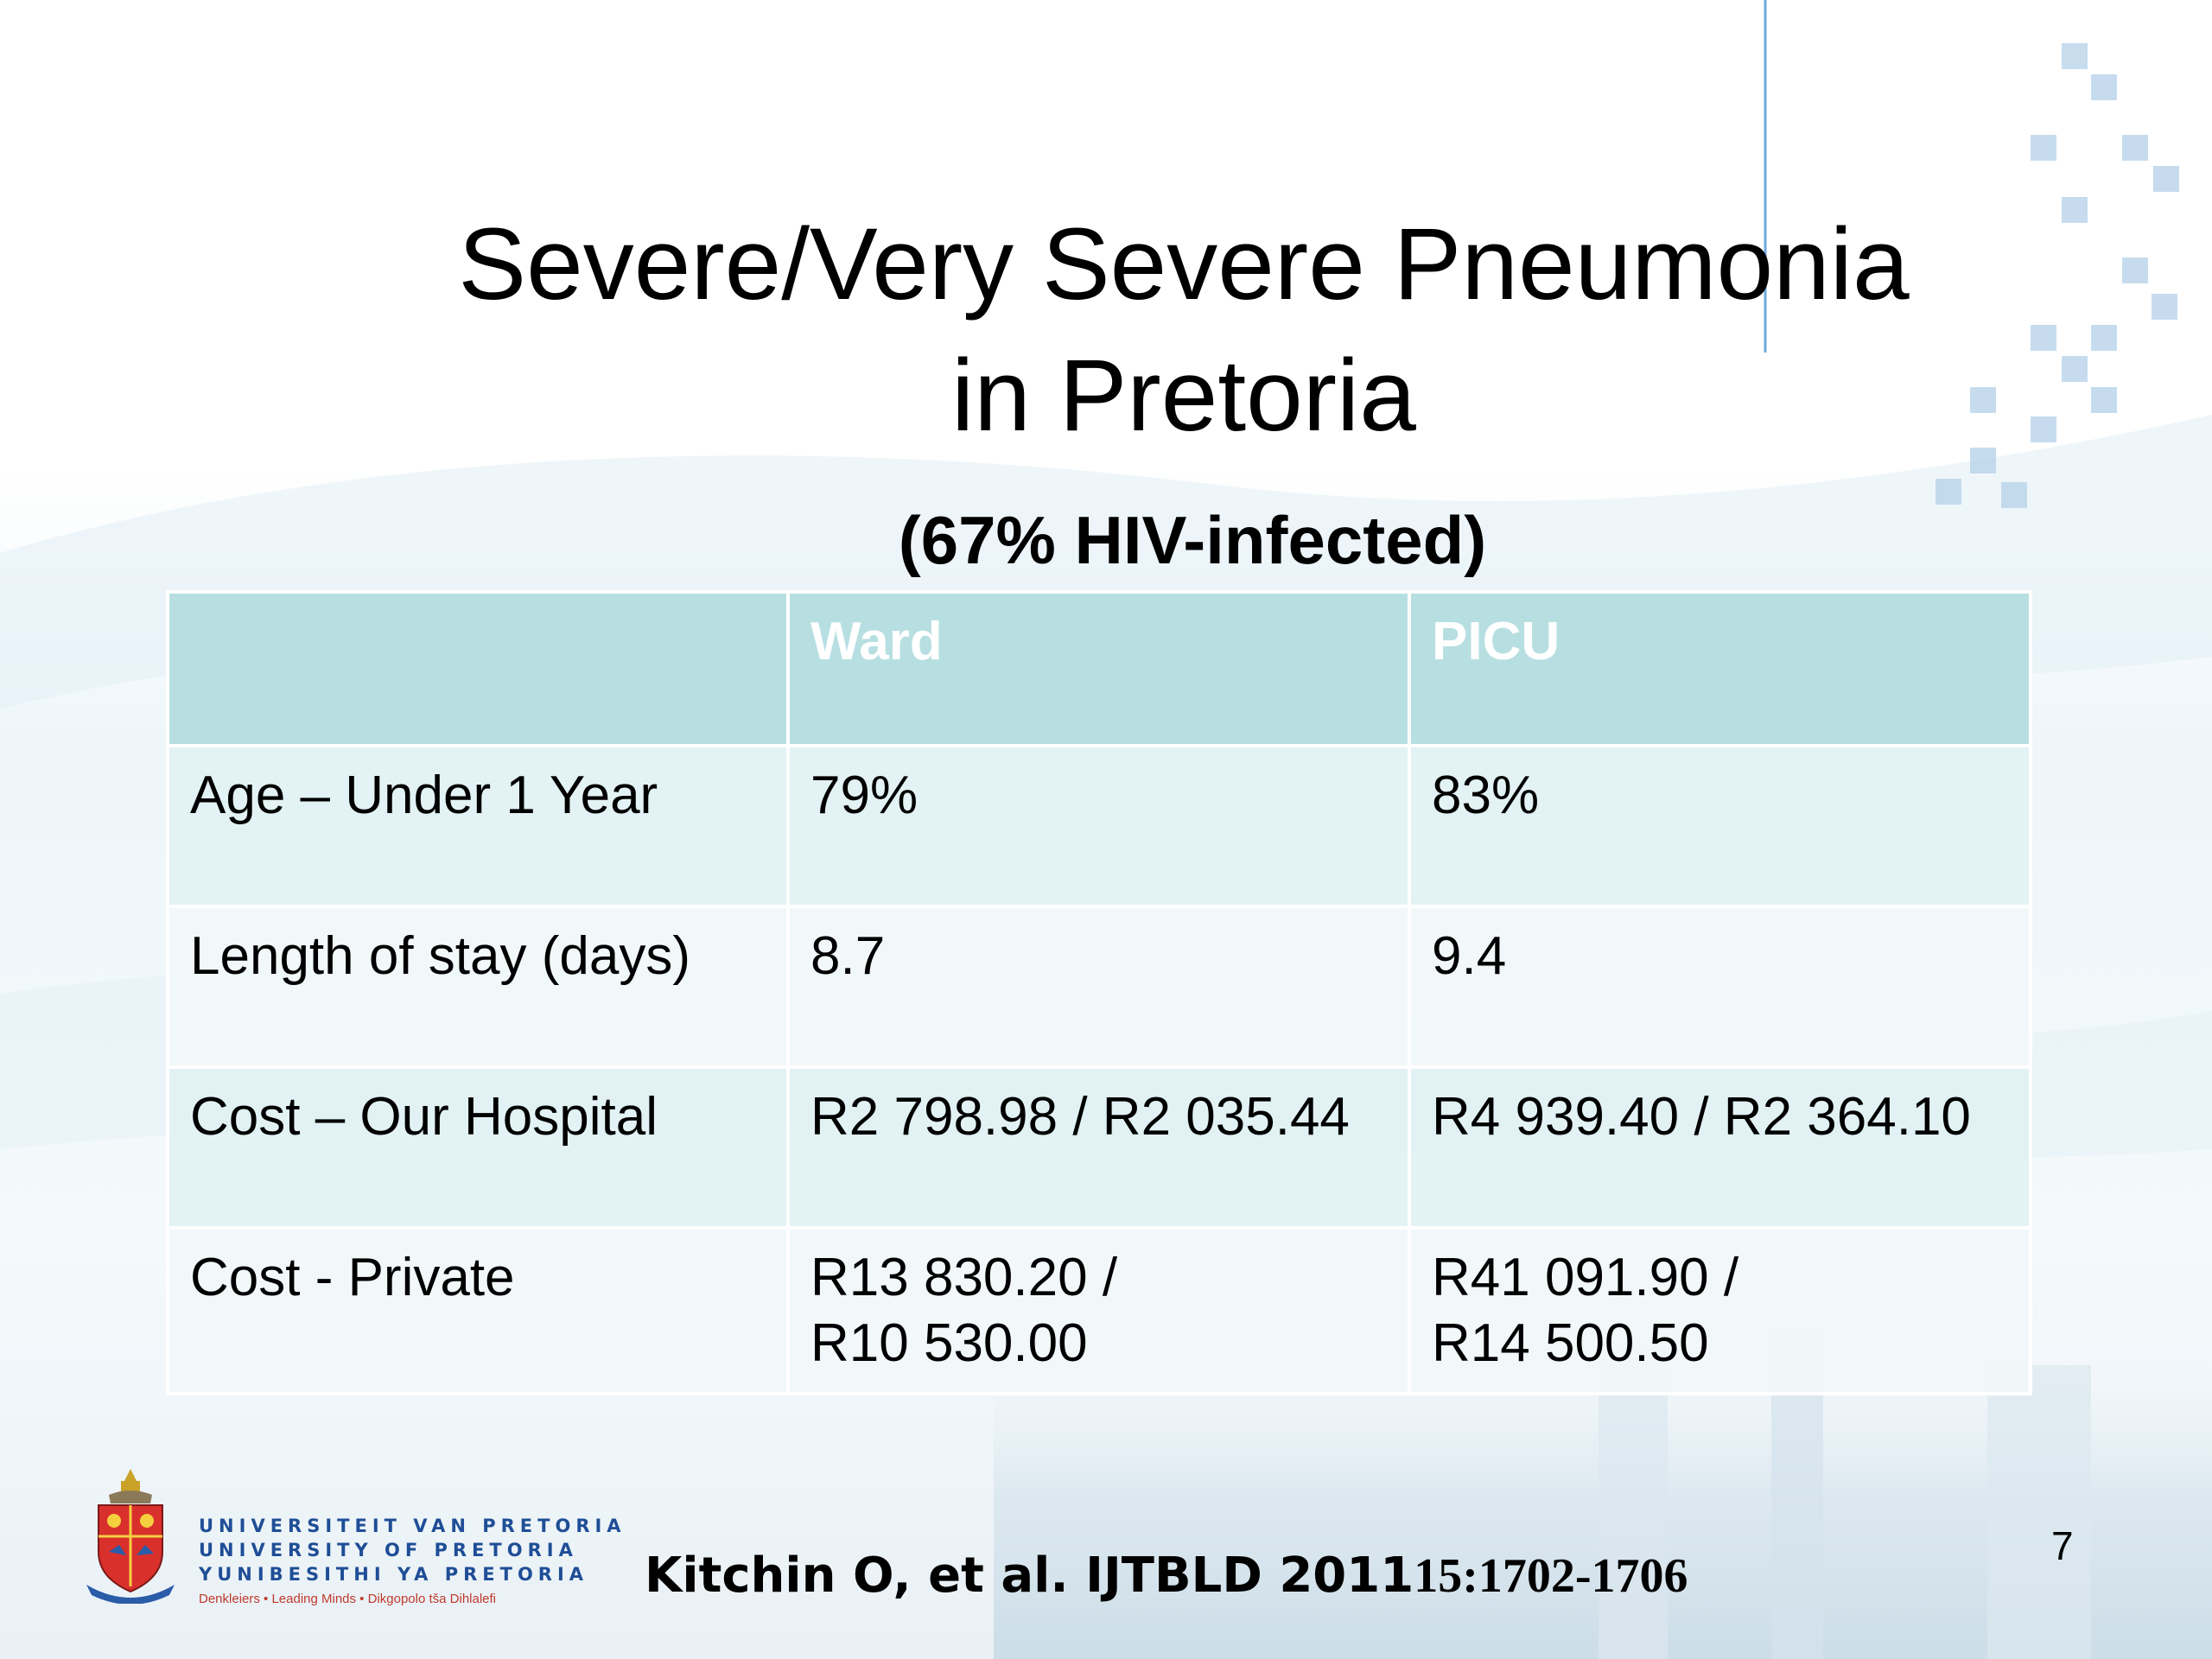 Image resolution: width=2212 pixels, height=1659 pixels. I want to click on picu-value: R4 939.40 / R2 364.10, so click(1720, 1147).